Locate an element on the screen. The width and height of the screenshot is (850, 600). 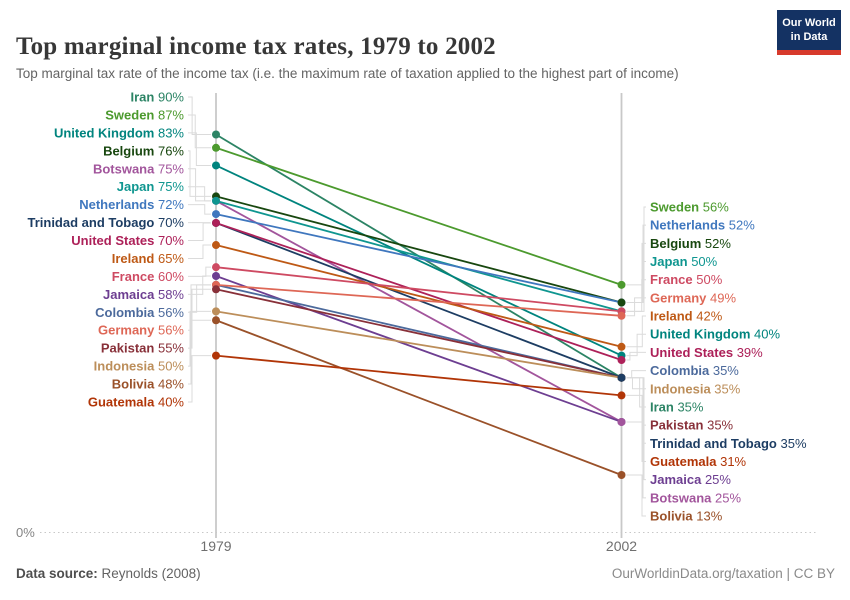
label-connector-left-iran is located at coordinates (199, 116).